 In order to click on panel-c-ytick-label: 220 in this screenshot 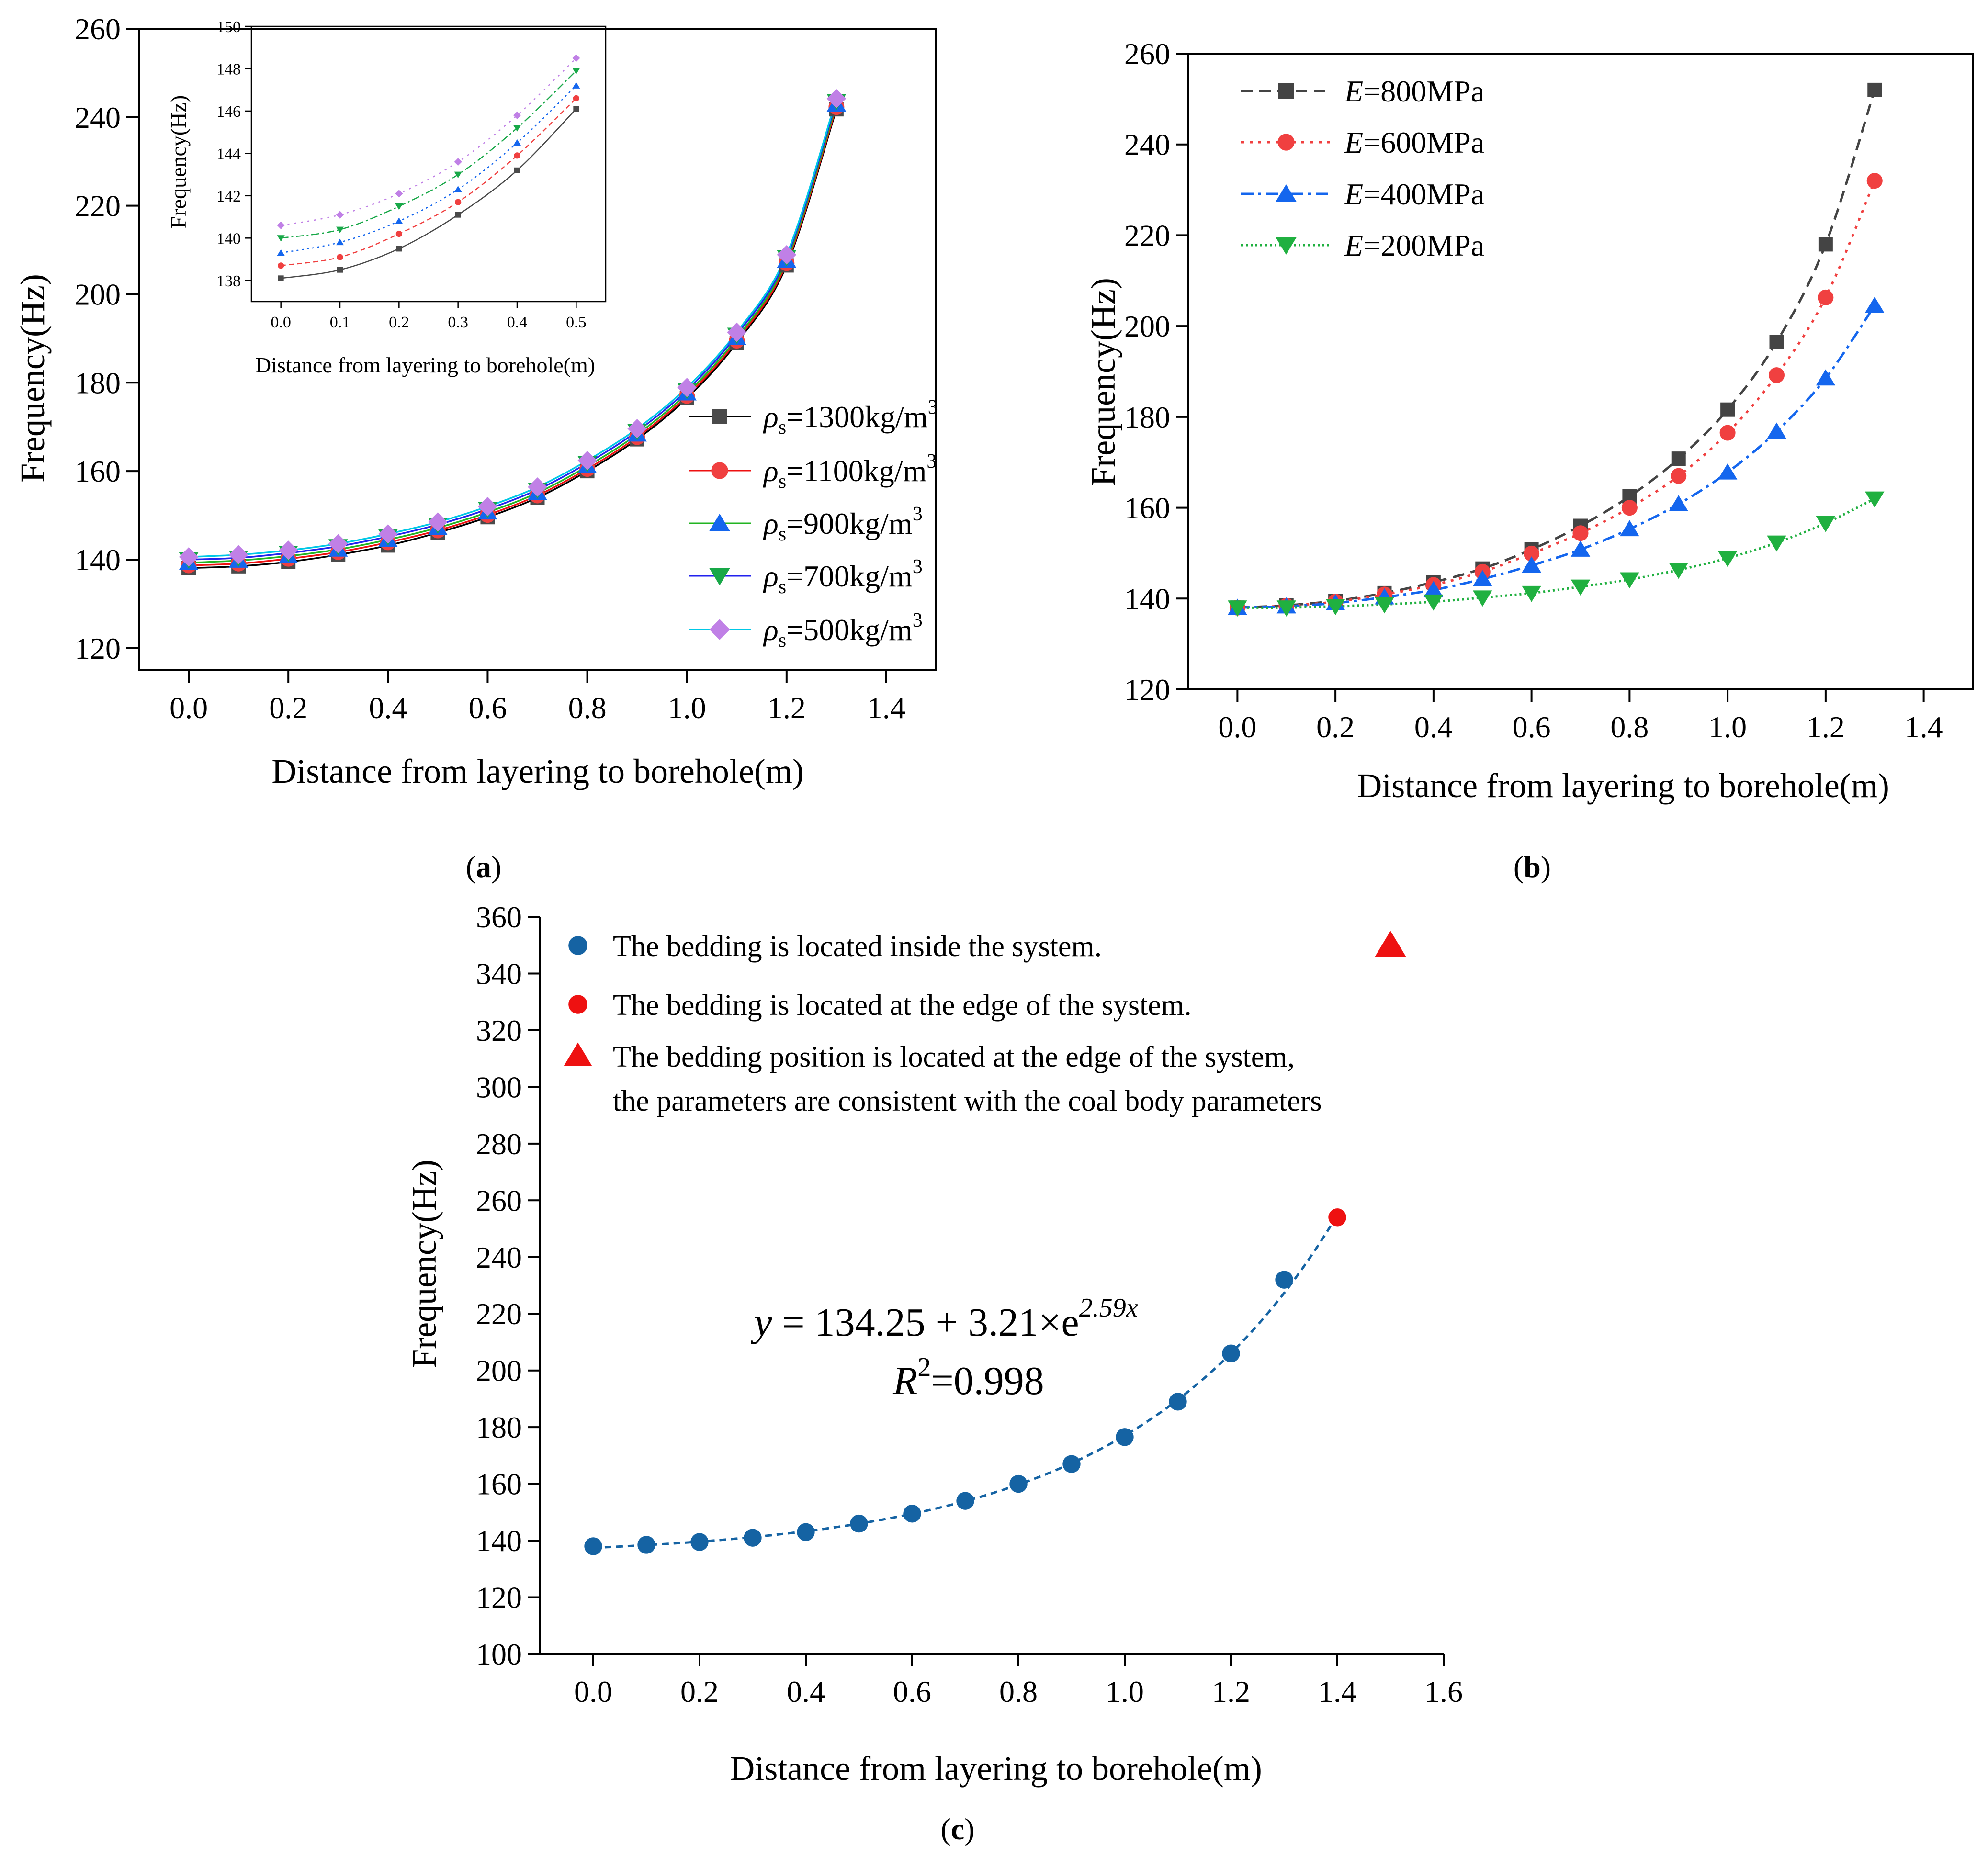, I will do `click(499, 1314)`.